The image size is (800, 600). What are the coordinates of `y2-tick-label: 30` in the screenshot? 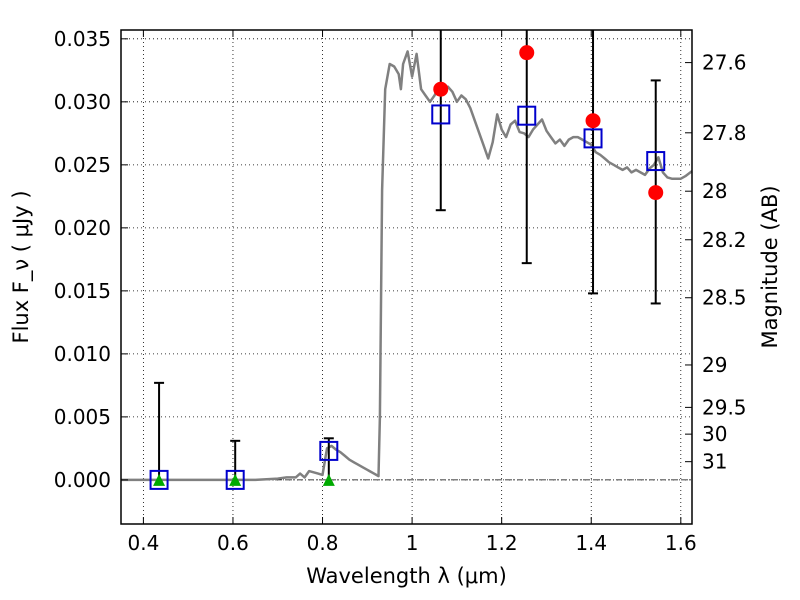 It's located at (714, 434).